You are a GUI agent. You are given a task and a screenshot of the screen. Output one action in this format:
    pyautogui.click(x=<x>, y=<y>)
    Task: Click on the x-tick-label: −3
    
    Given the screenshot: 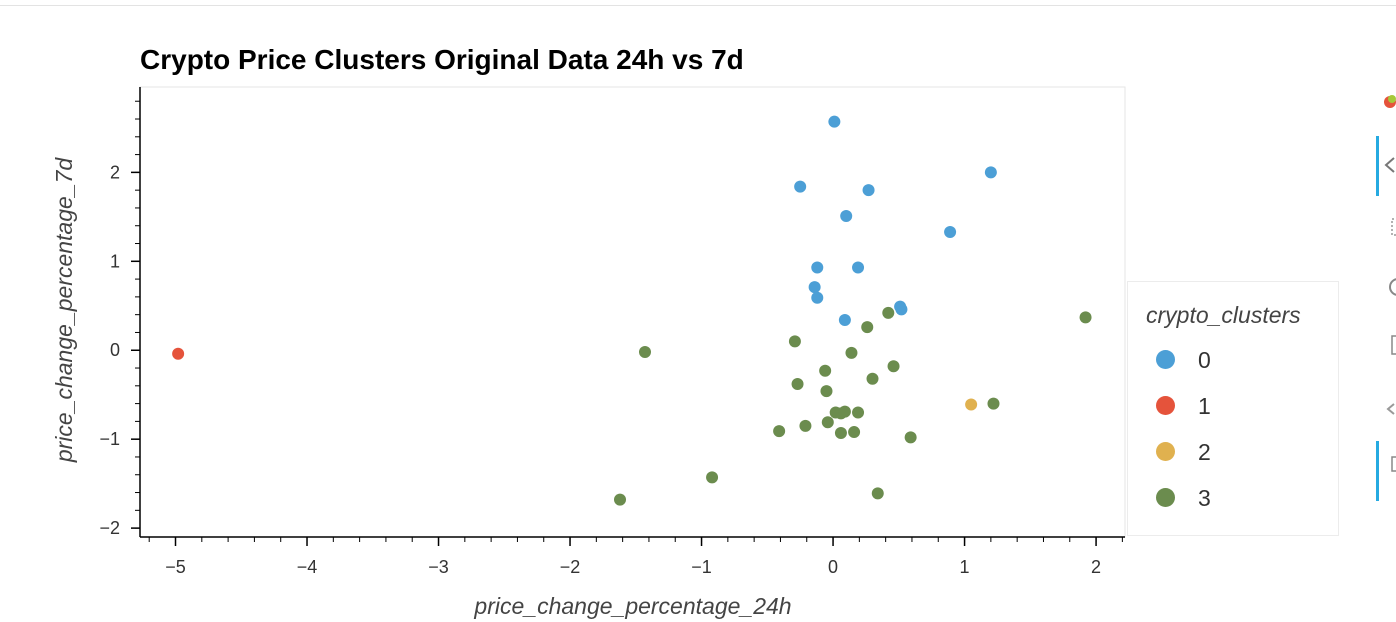 What is the action you would take?
    pyautogui.click(x=438, y=567)
    